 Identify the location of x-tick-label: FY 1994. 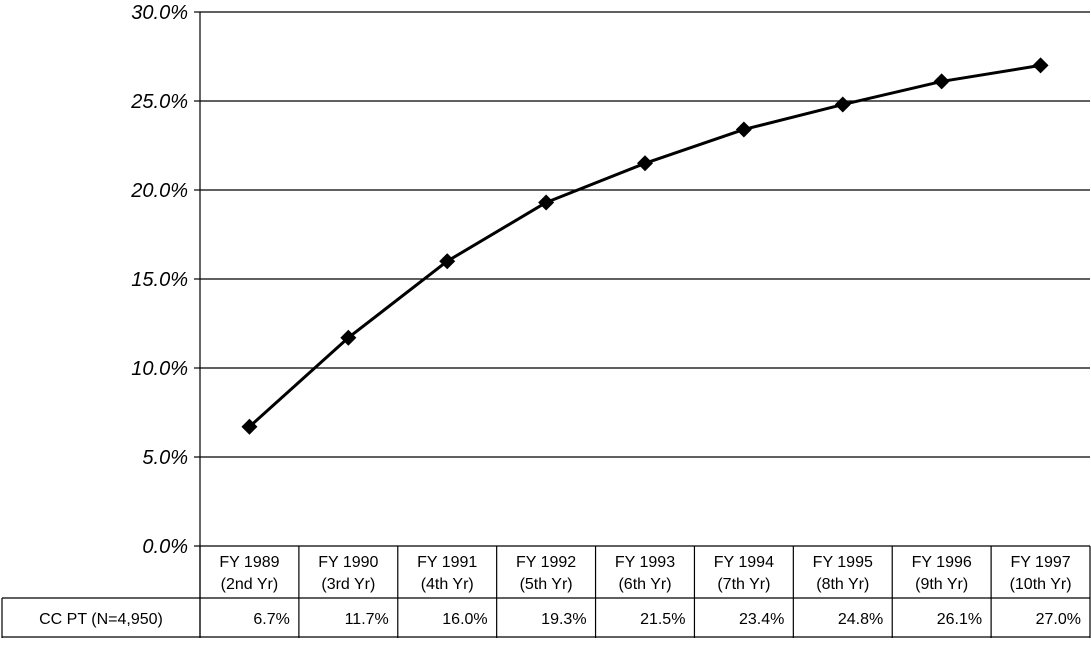
(744, 562).